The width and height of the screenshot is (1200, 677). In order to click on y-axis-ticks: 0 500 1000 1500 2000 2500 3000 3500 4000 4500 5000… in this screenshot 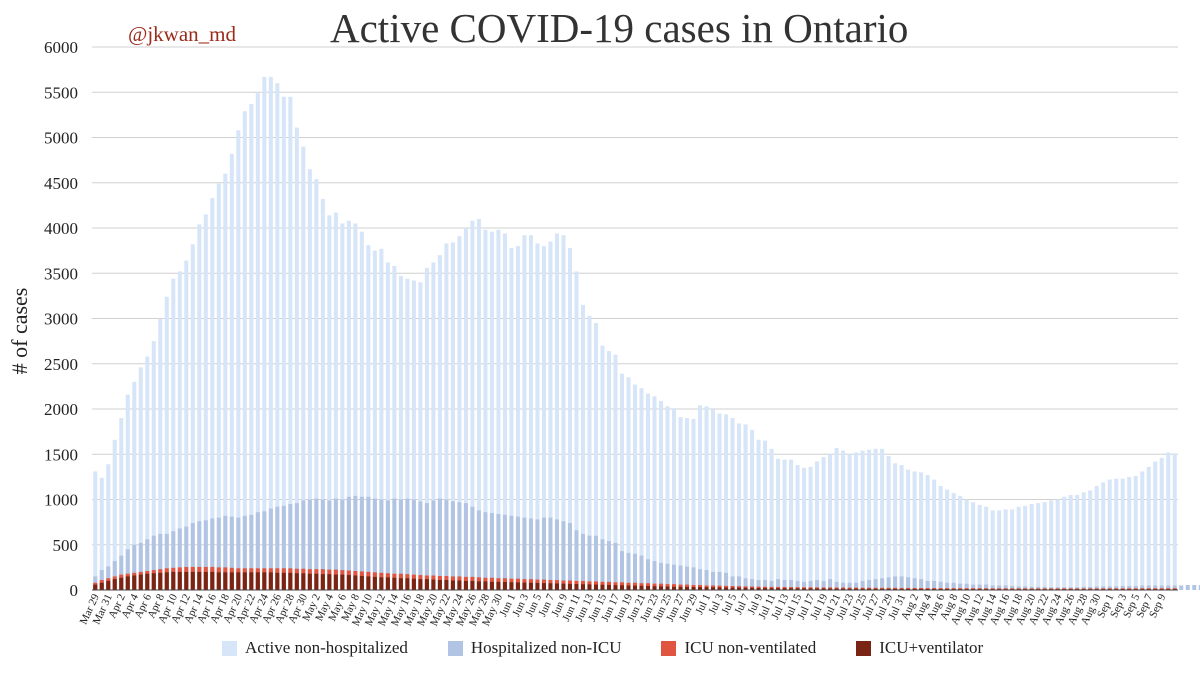, I will do `click(61, 319)`.